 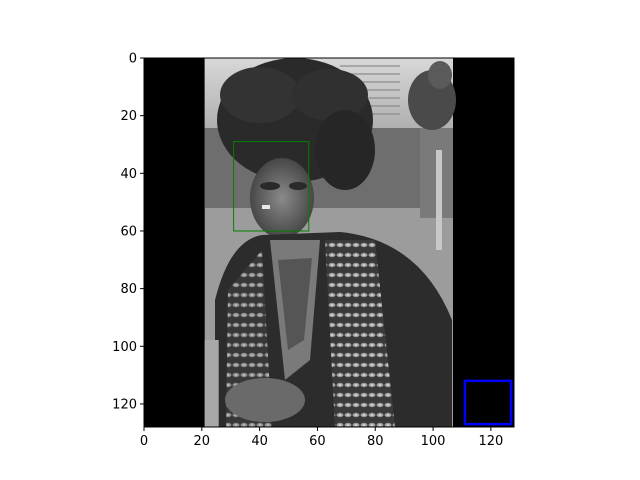 What do you see at coordinates (271, 186) in the screenshot?
I see `face-box` at bounding box center [271, 186].